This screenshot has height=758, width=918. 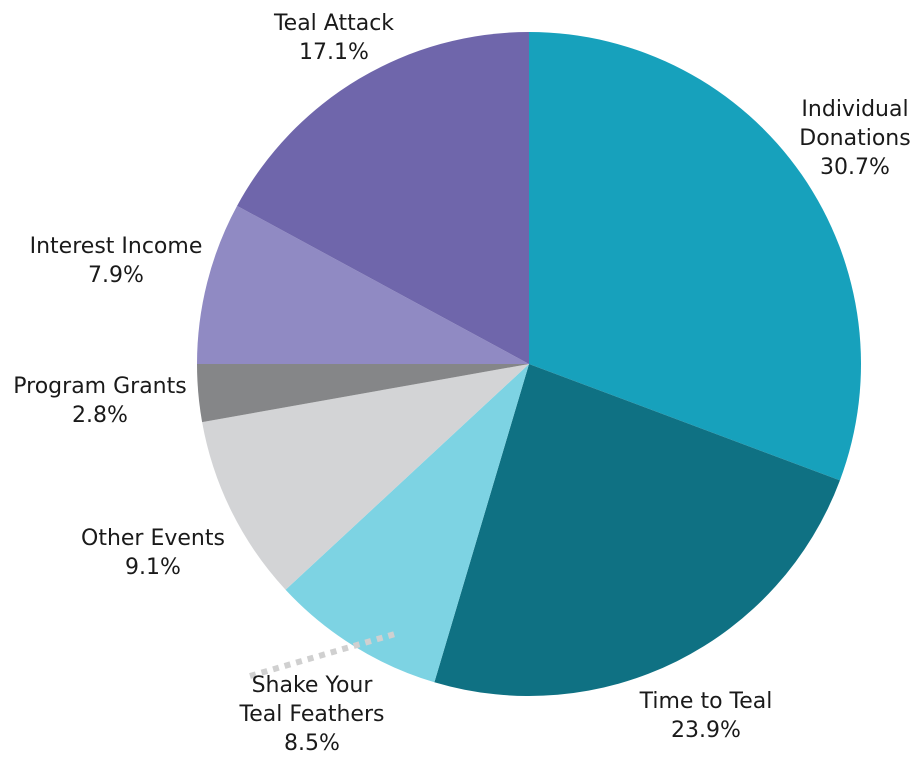 What do you see at coordinates (99, 386) in the screenshot?
I see `slice-name-line: Program Grants` at bounding box center [99, 386].